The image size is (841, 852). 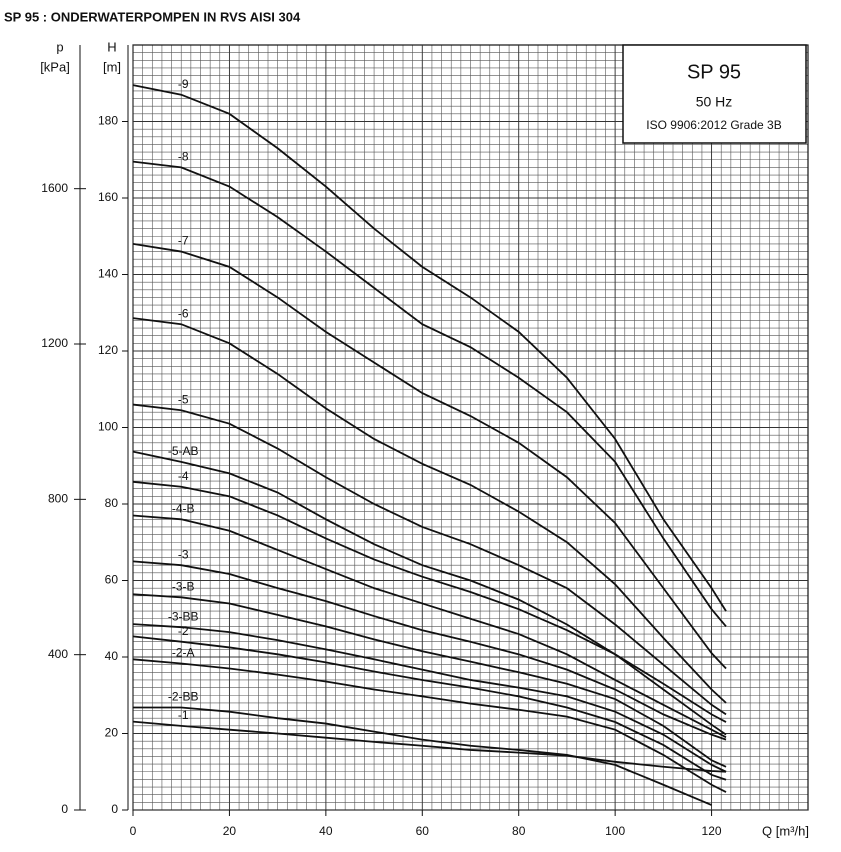 I want to click on series-label: -2, so click(x=183, y=631).